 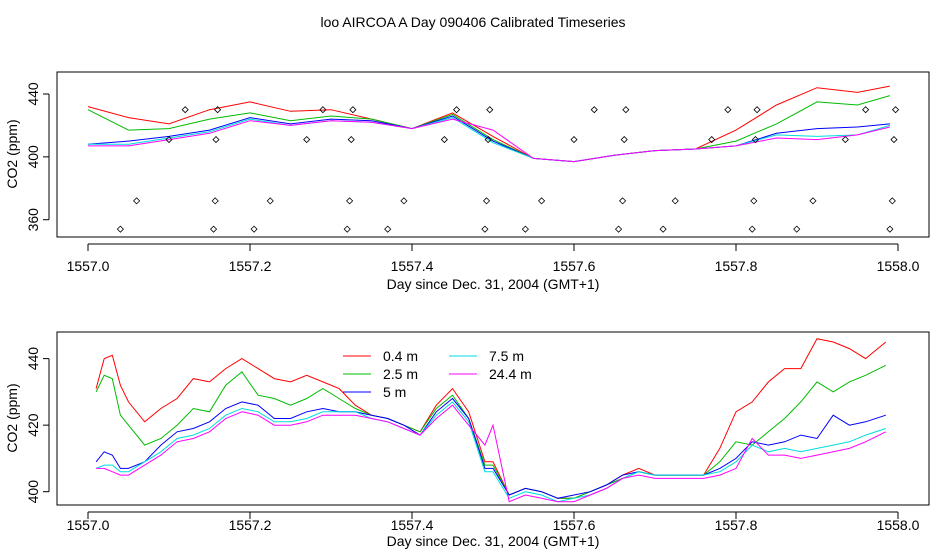 What do you see at coordinates (33, 220) in the screenshot?
I see `y-tick-label: 360` at bounding box center [33, 220].